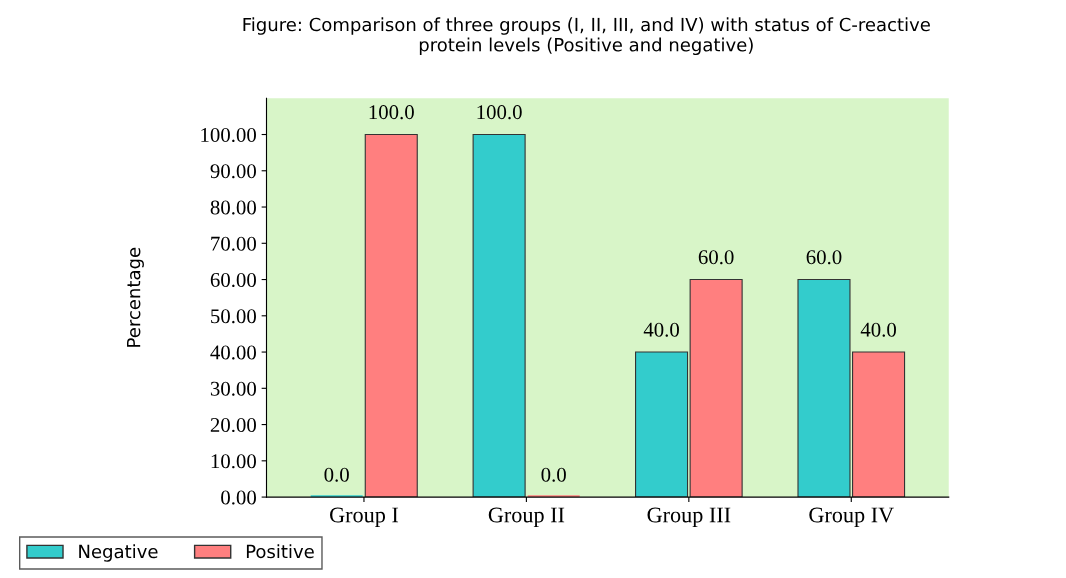 The width and height of the screenshot is (1066, 578). What do you see at coordinates (233, 316) in the screenshot?
I see `y-tick-label: 50.00` at bounding box center [233, 316].